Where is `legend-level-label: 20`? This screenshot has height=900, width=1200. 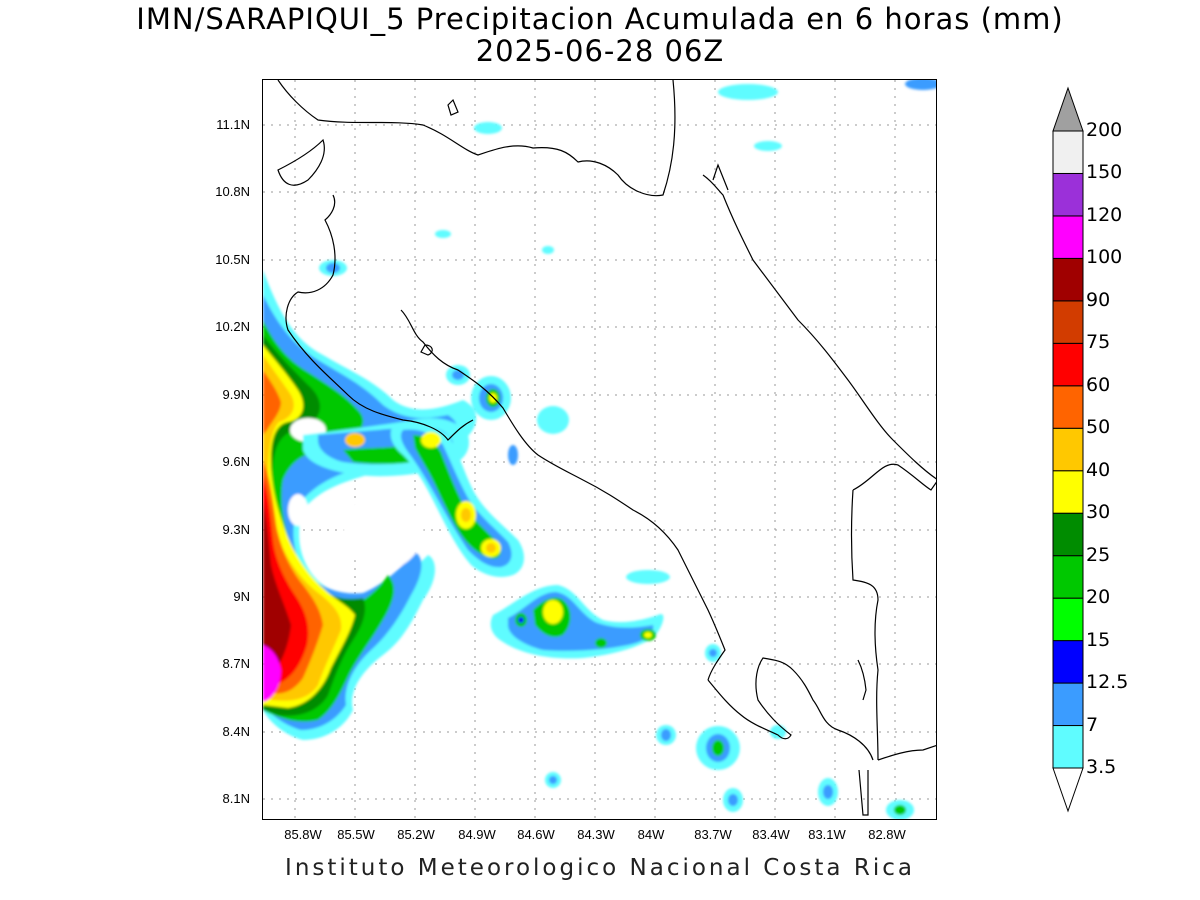 legend-level-label: 20 is located at coordinates (1098, 597).